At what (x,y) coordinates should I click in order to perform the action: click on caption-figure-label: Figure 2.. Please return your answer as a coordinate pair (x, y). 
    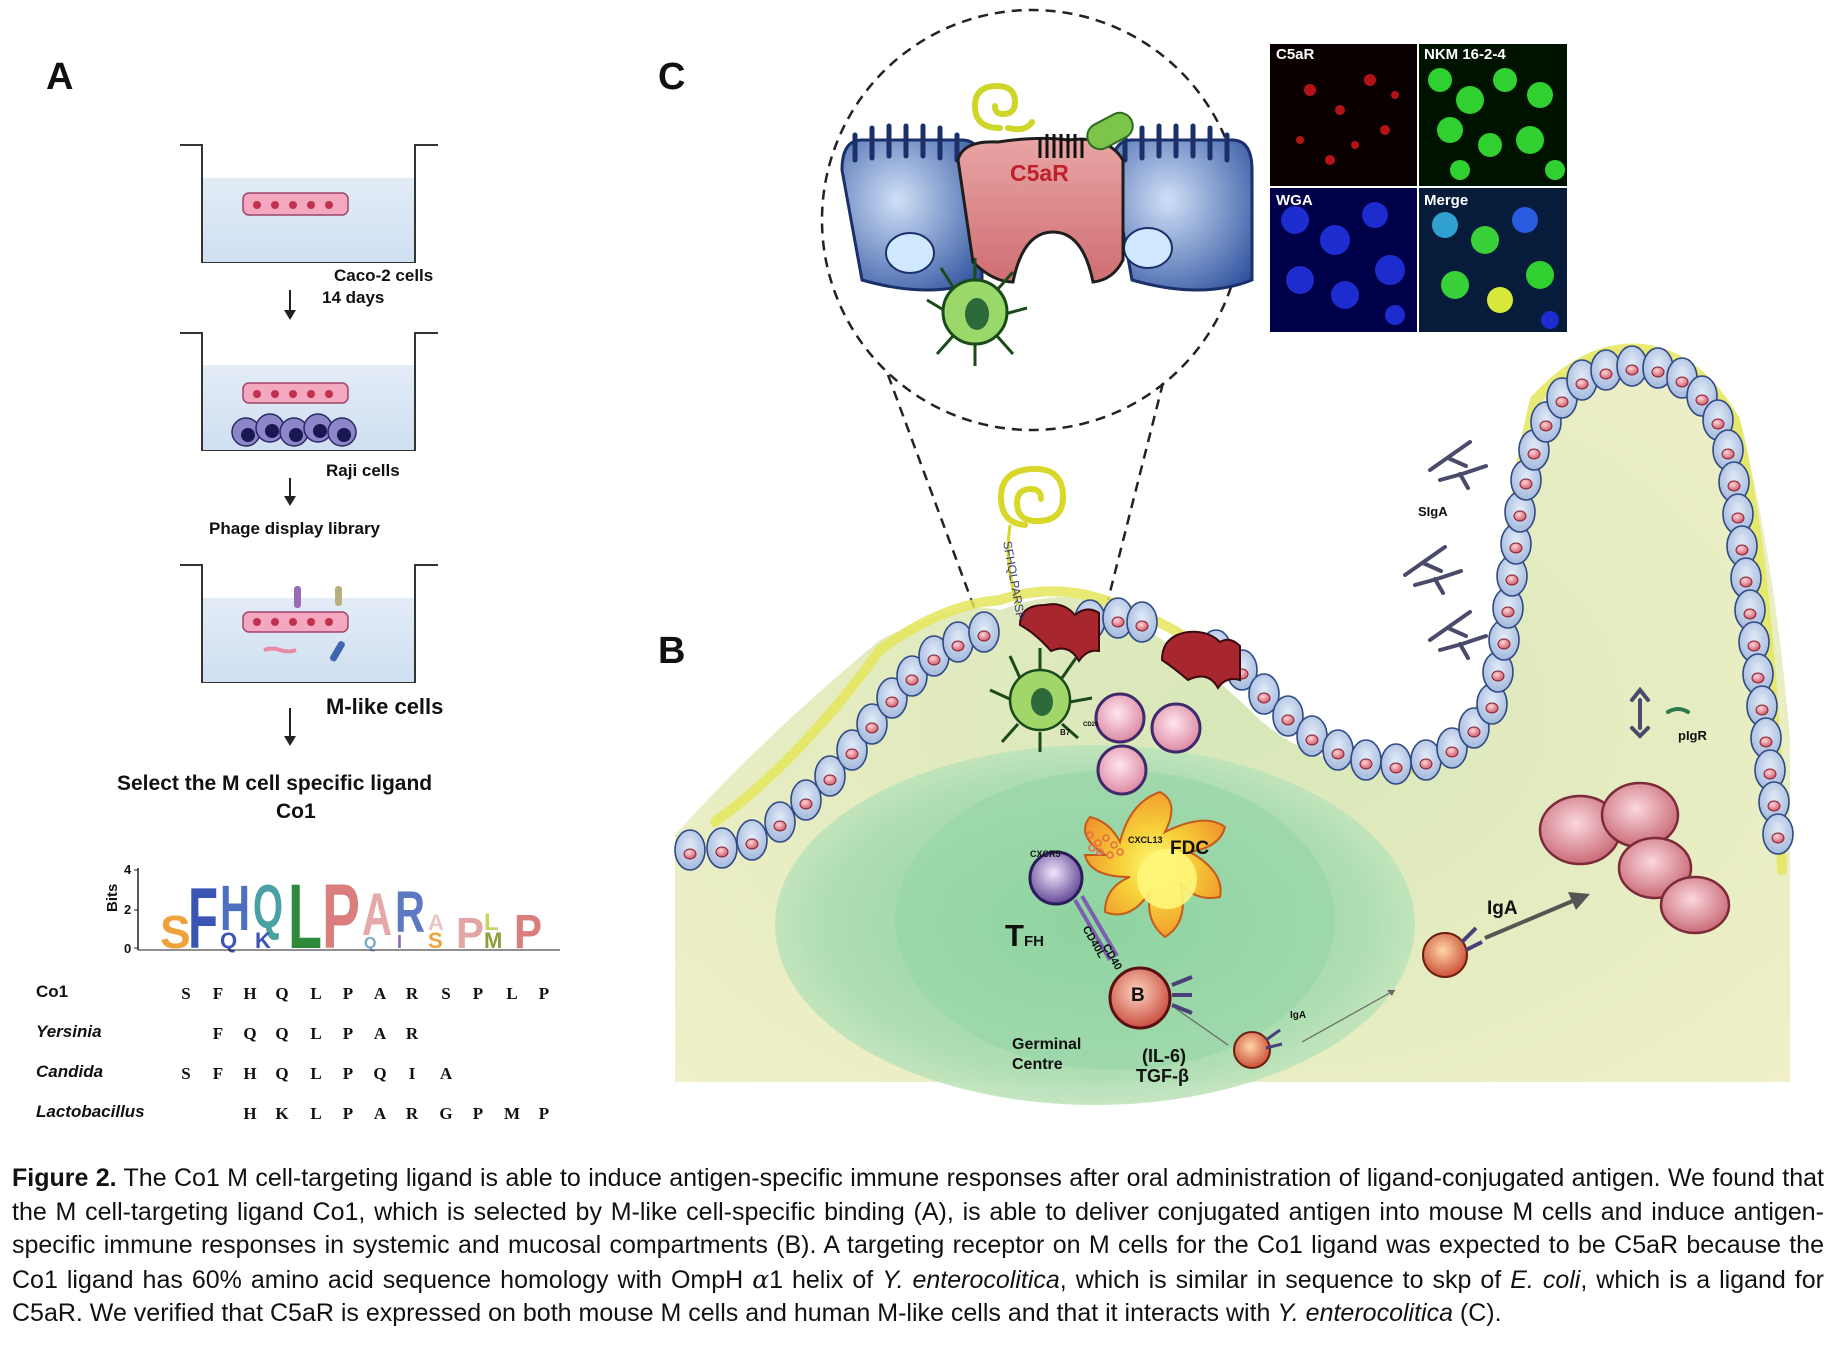
    Looking at the image, I should click on (64, 1178).